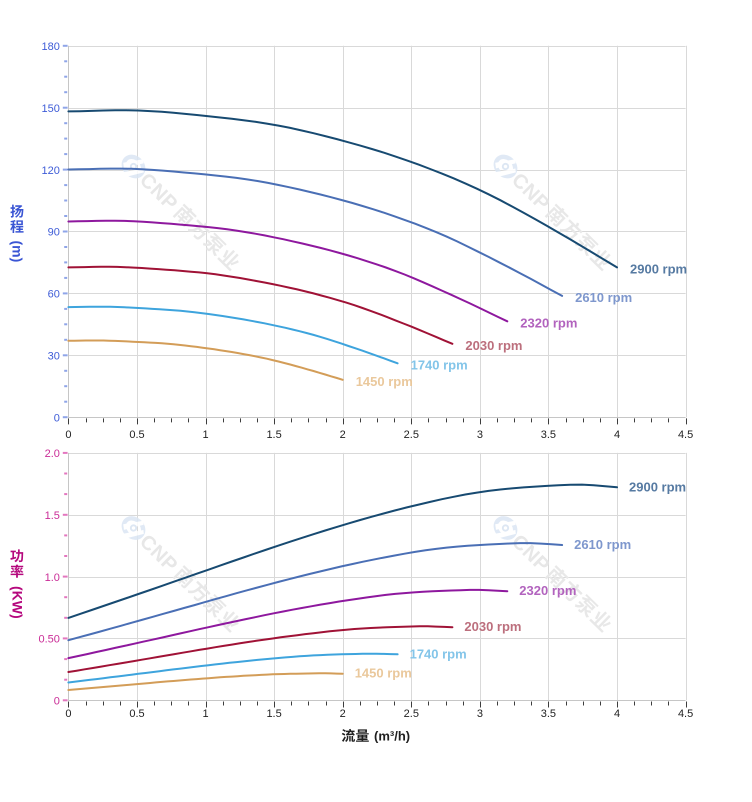 Image resolution: width=752 pixels, height=802 pixels. What do you see at coordinates (52, 578) in the screenshot?
I see `svg-text: 1.0` at bounding box center [52, 578].